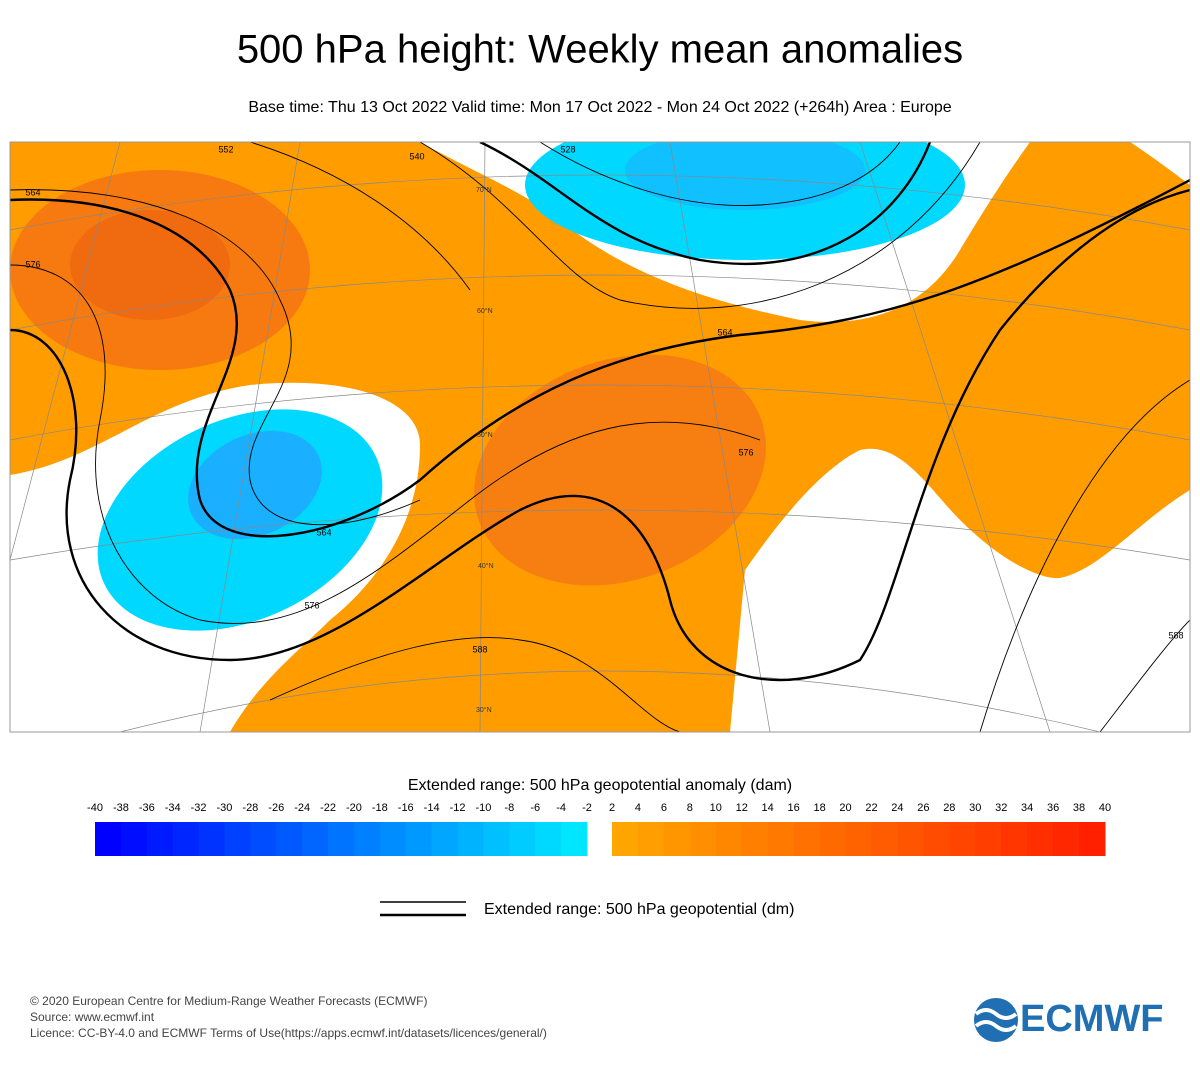  I want to click on colorbar-tick-label: -10, so click(483, 808).